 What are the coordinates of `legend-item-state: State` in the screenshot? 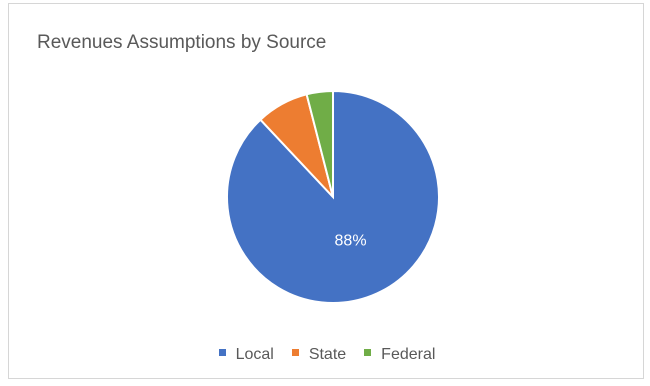 It's located at (319, 355).